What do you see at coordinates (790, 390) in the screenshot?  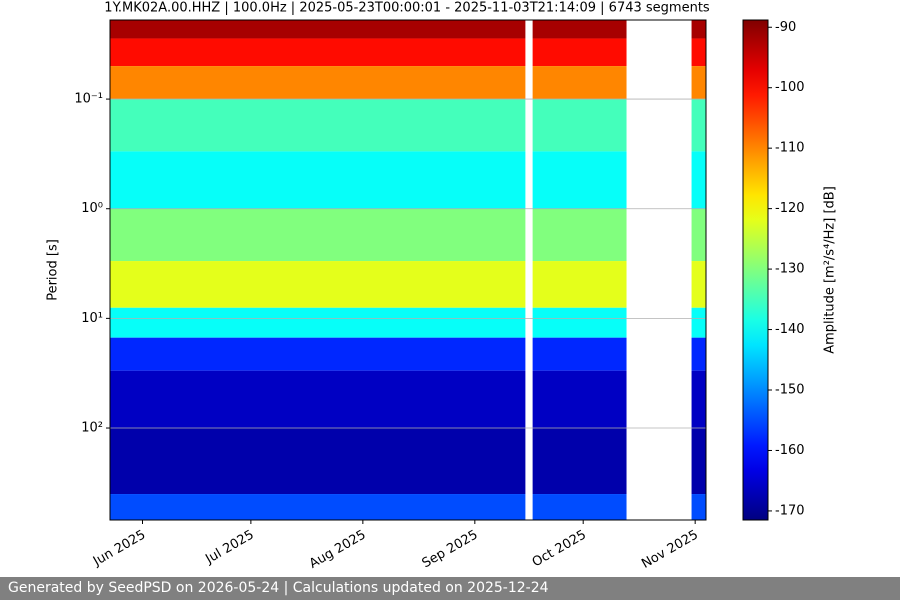 I see `colorbar-tick-label: -150` at bounding box center [790, 390].